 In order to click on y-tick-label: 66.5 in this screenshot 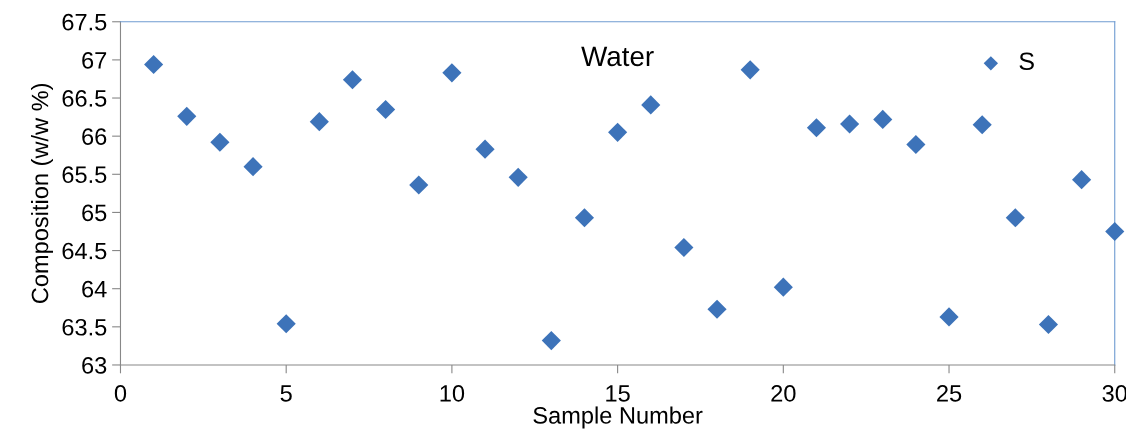, I will do `click(84, 98)`.